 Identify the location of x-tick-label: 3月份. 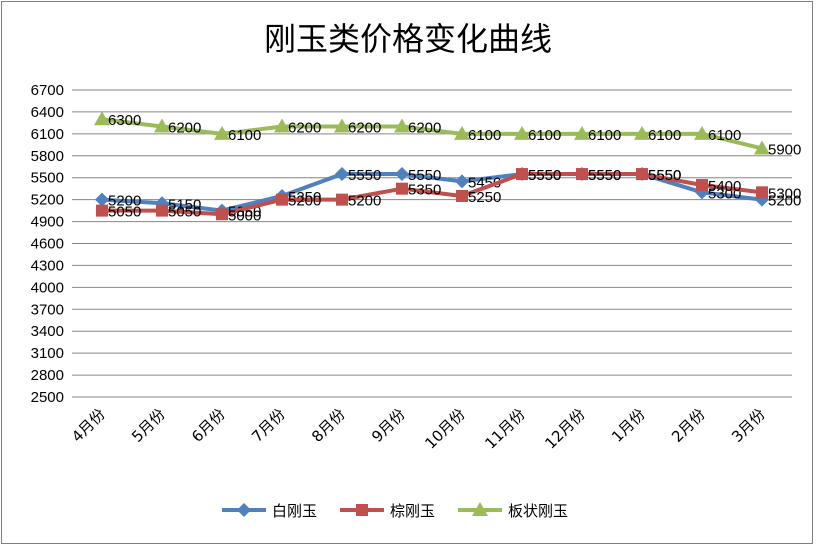
(748, 425).